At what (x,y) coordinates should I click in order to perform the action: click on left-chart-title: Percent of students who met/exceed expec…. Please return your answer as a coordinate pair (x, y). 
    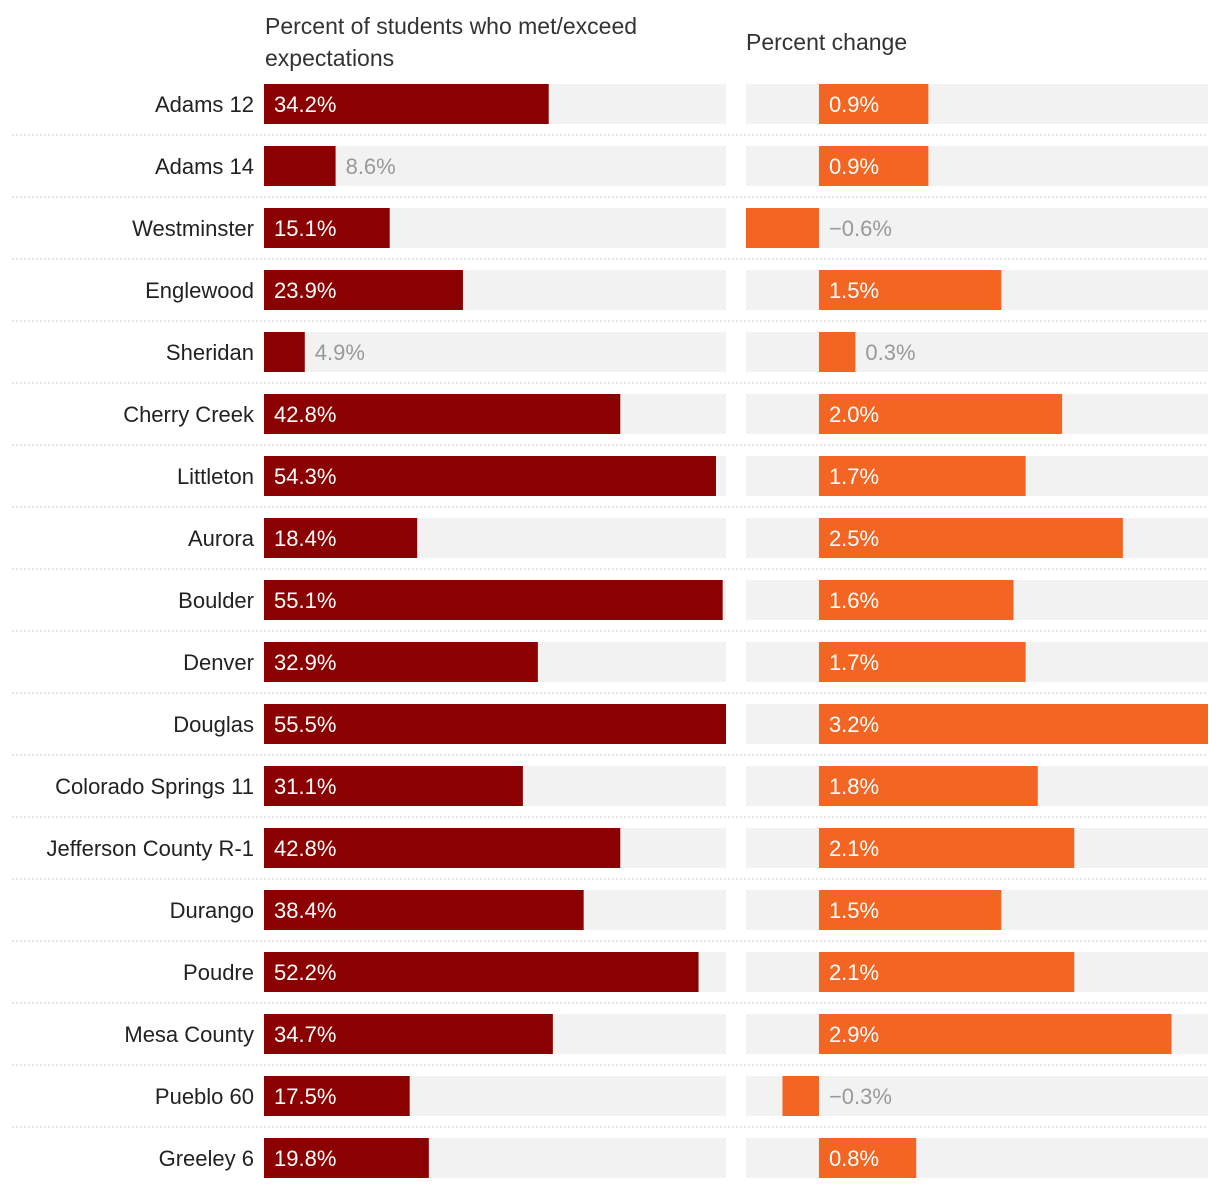
    Looking at the image, I should click on (451, 42).